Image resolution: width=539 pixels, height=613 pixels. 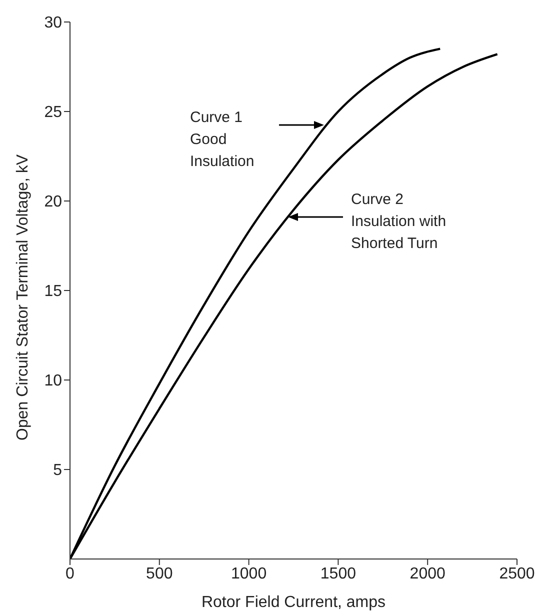 What do you see at coordinates (293, 602) in the screenshot?
I see `x-axis-title: Rotor Field Current, amps` at bounding box center [293, 602].